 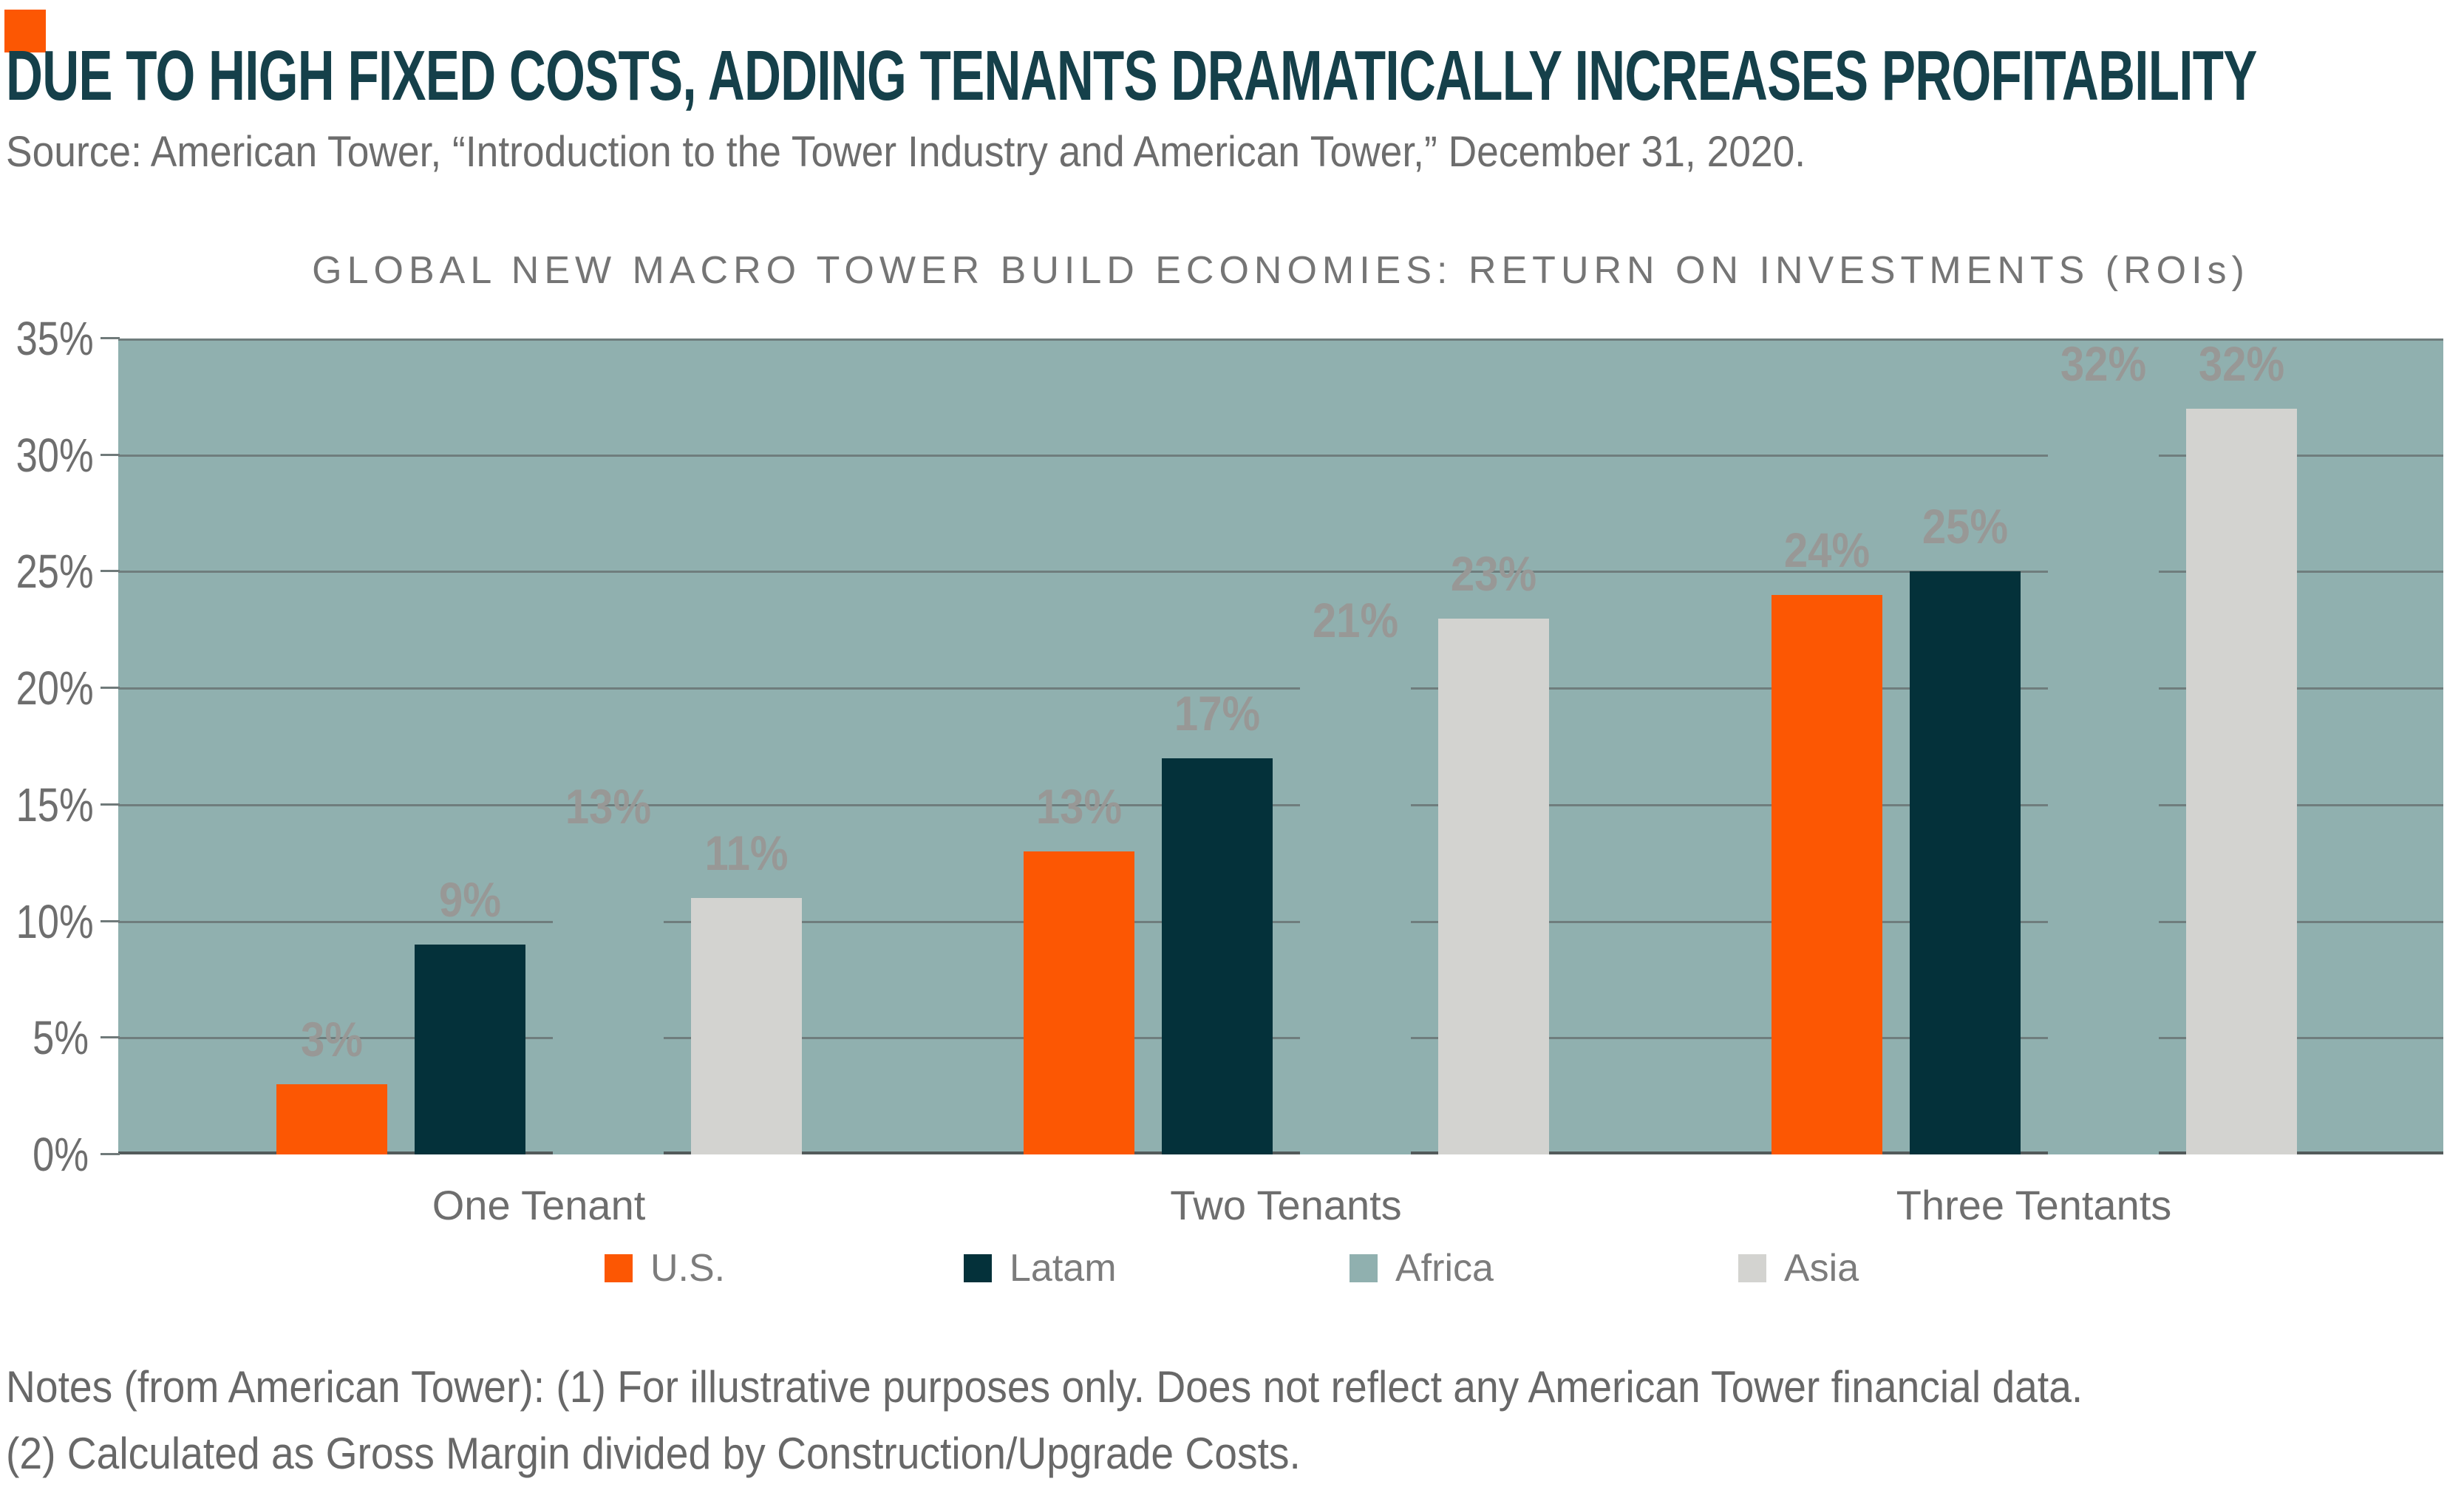 I want to click on y-tick-label: 20%, so click(x=55, y=688).